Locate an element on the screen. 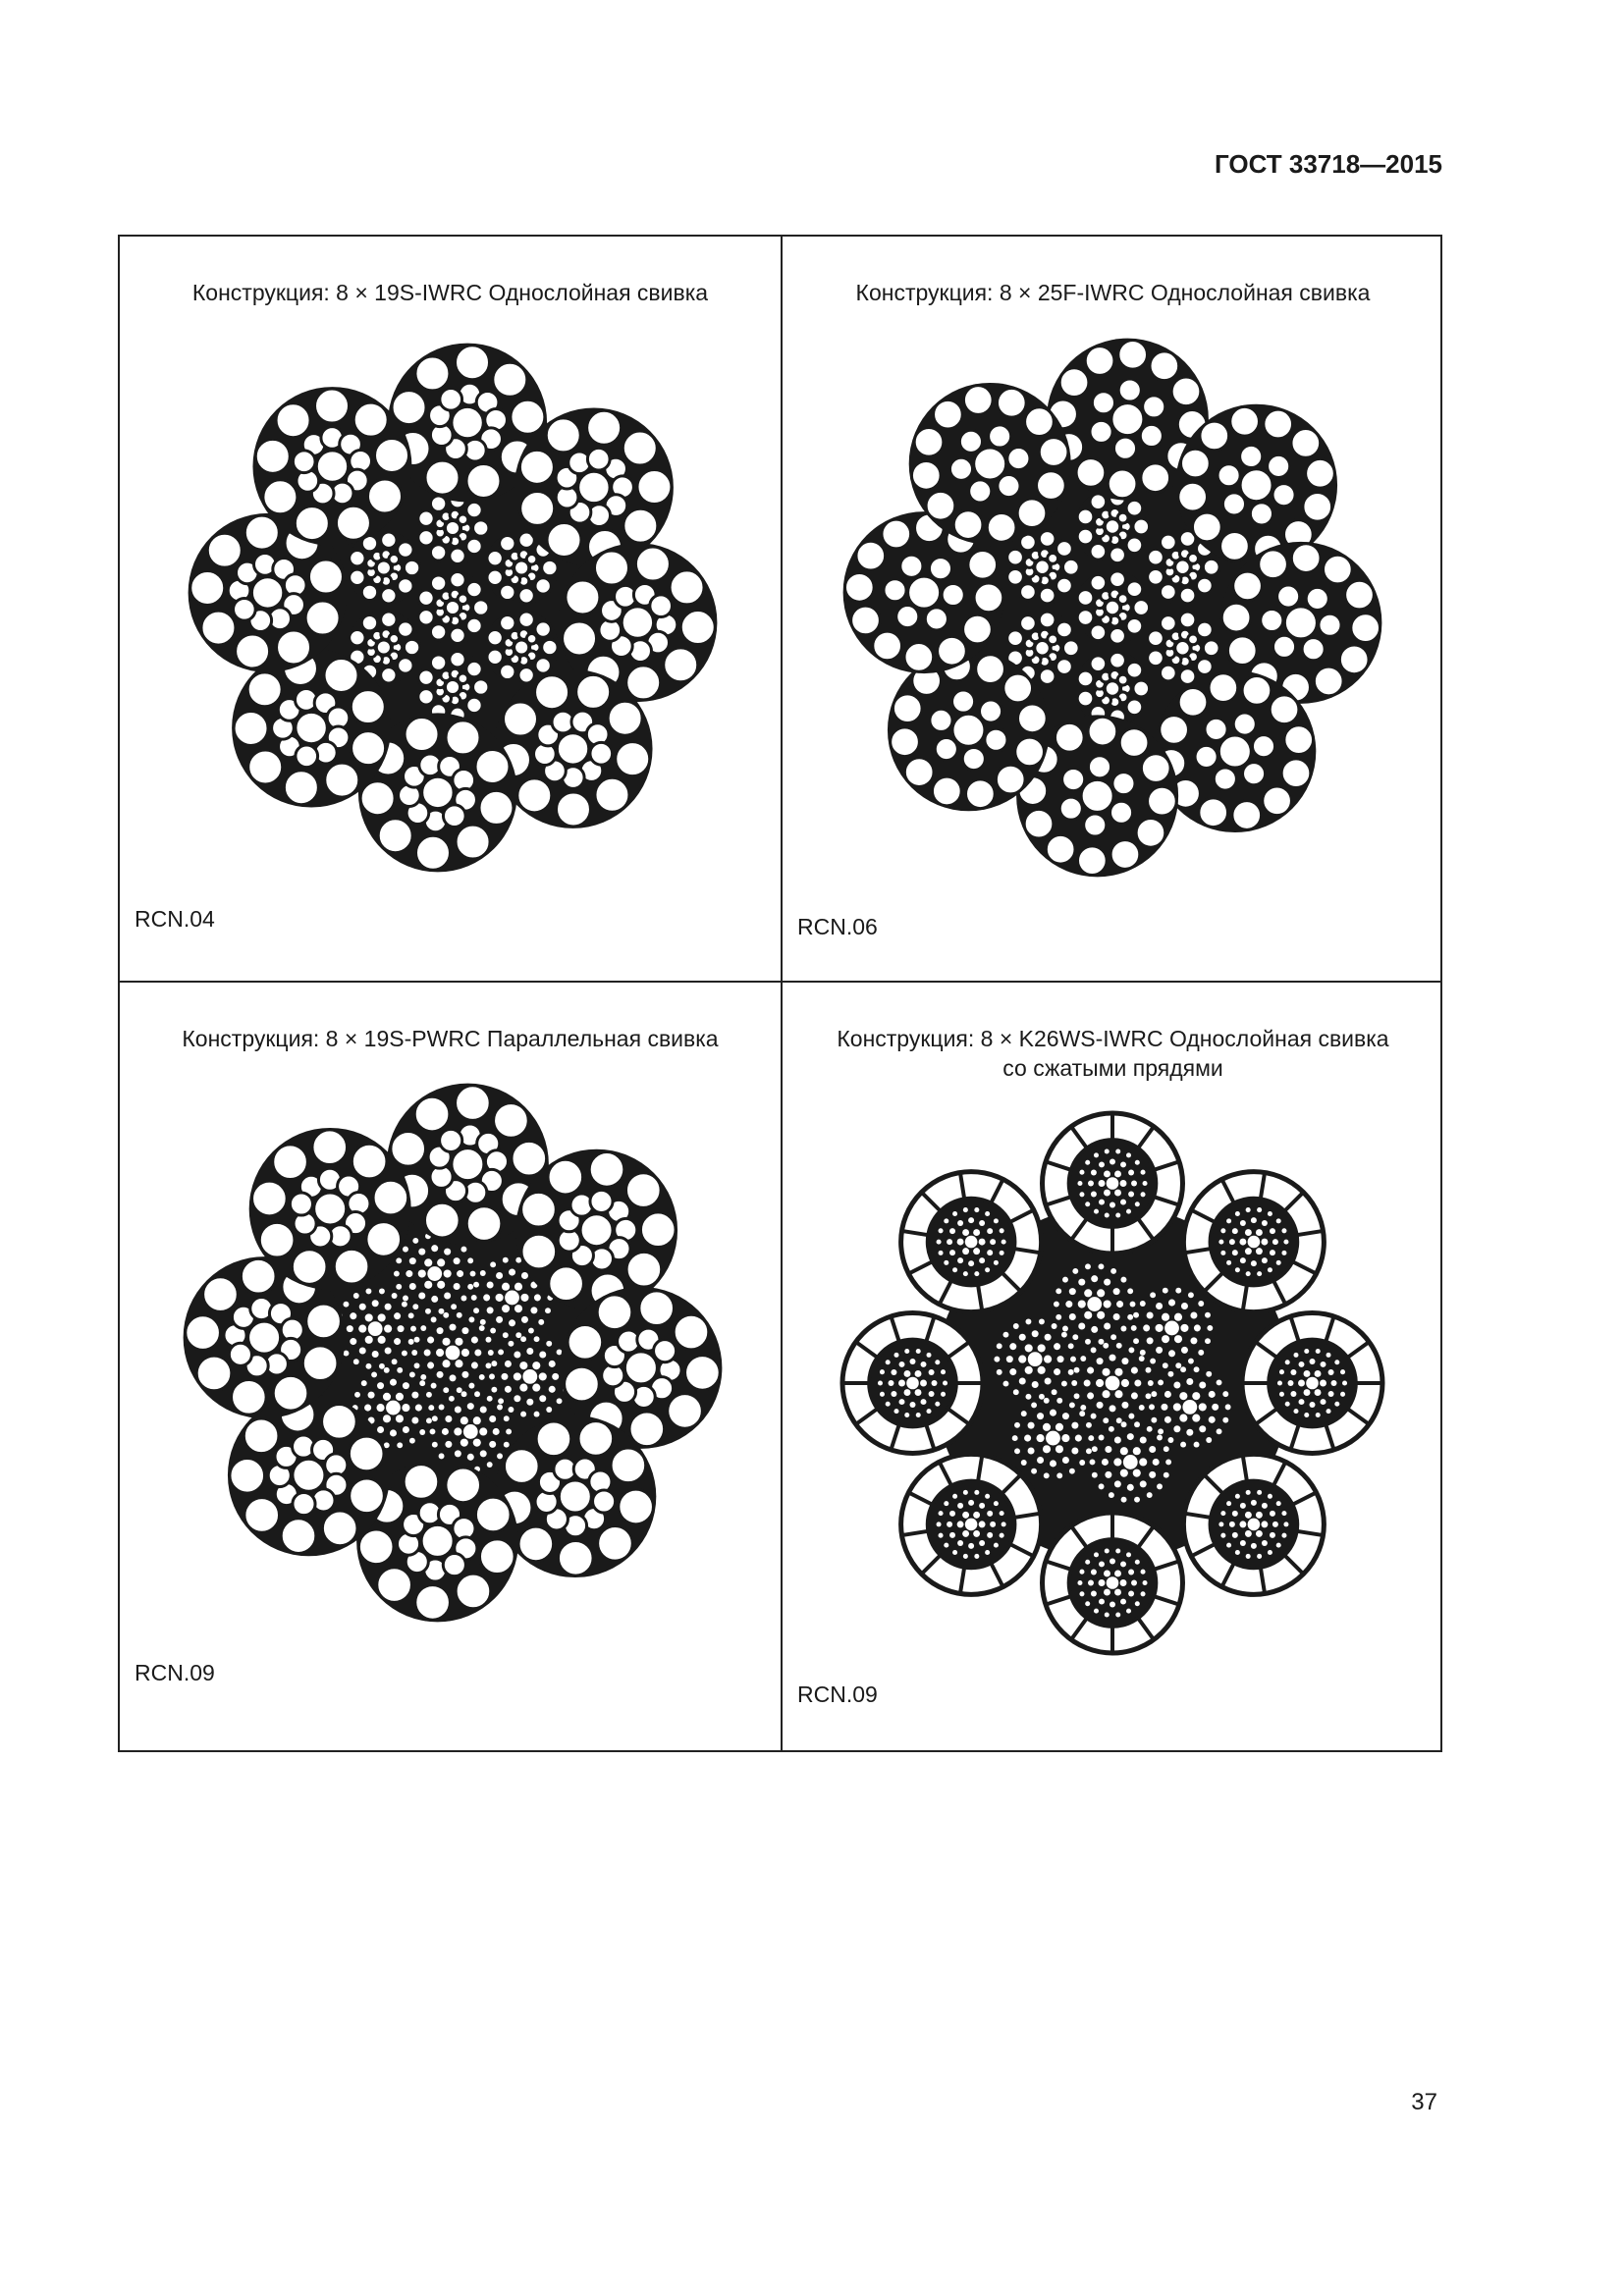  rope-cross-section-k26ws is located at coordinates (1112, 1383).